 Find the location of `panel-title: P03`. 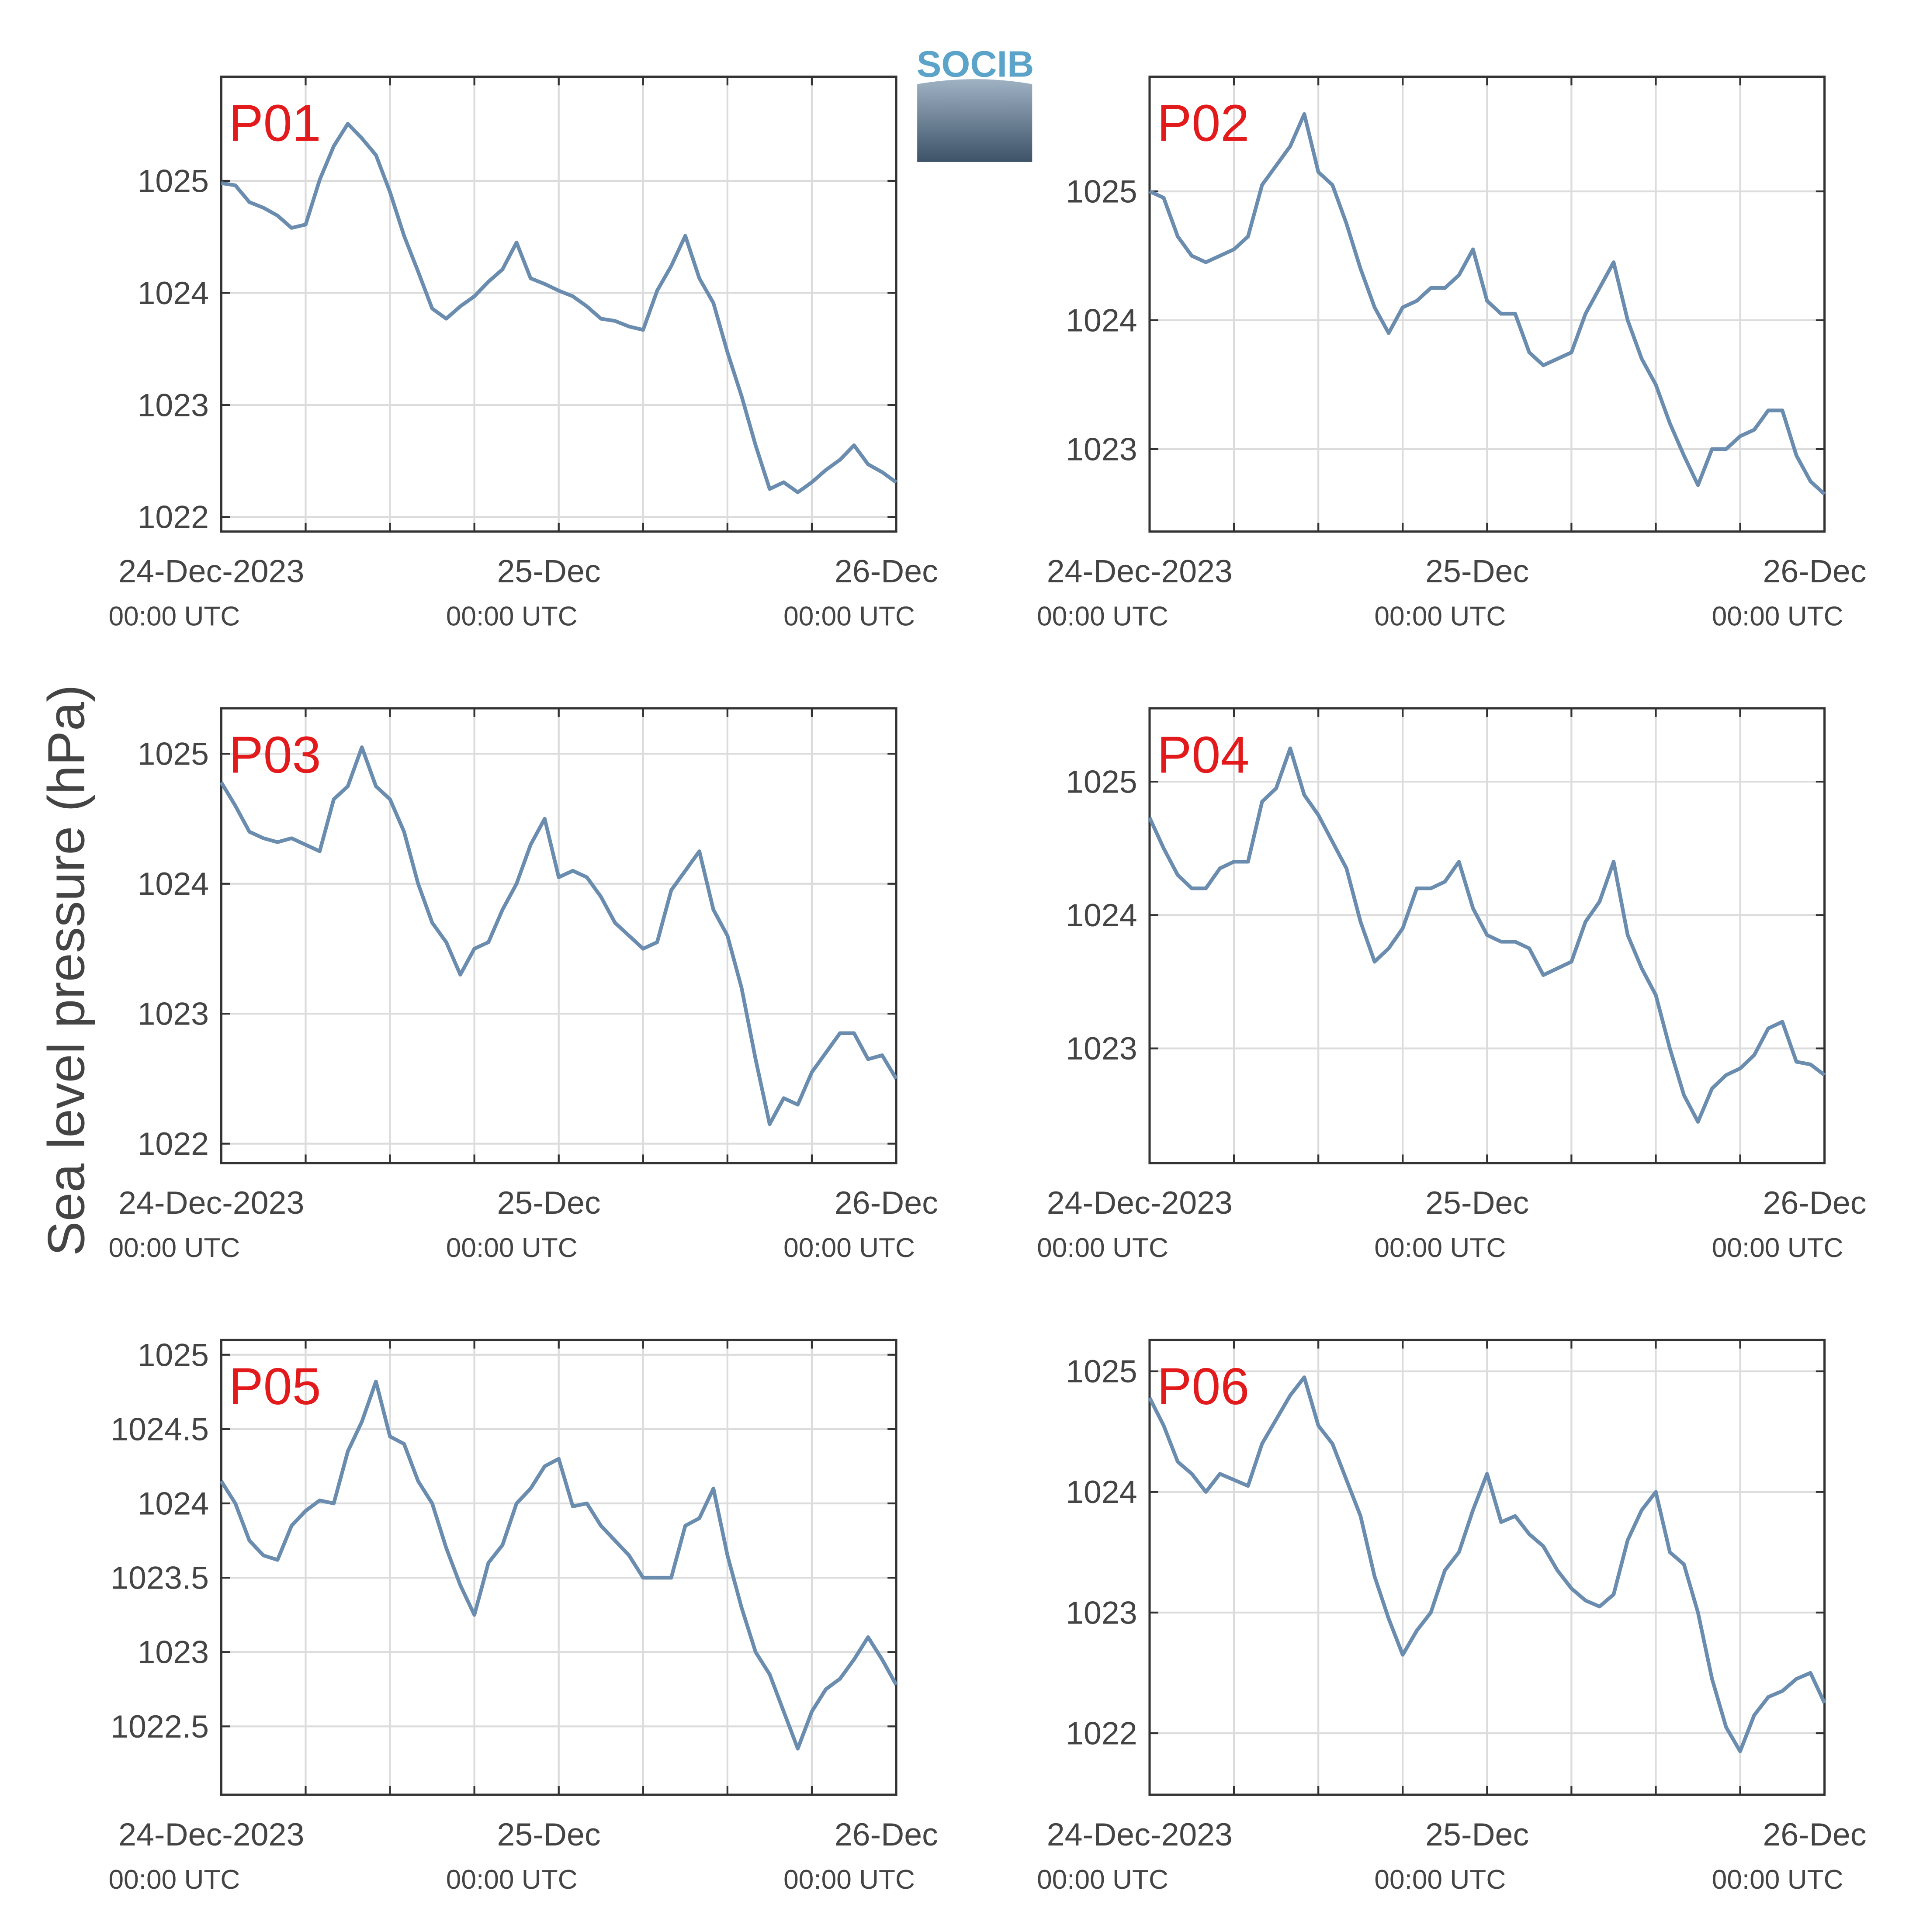

panel-title: P03 is located at coordinates (275, 755).